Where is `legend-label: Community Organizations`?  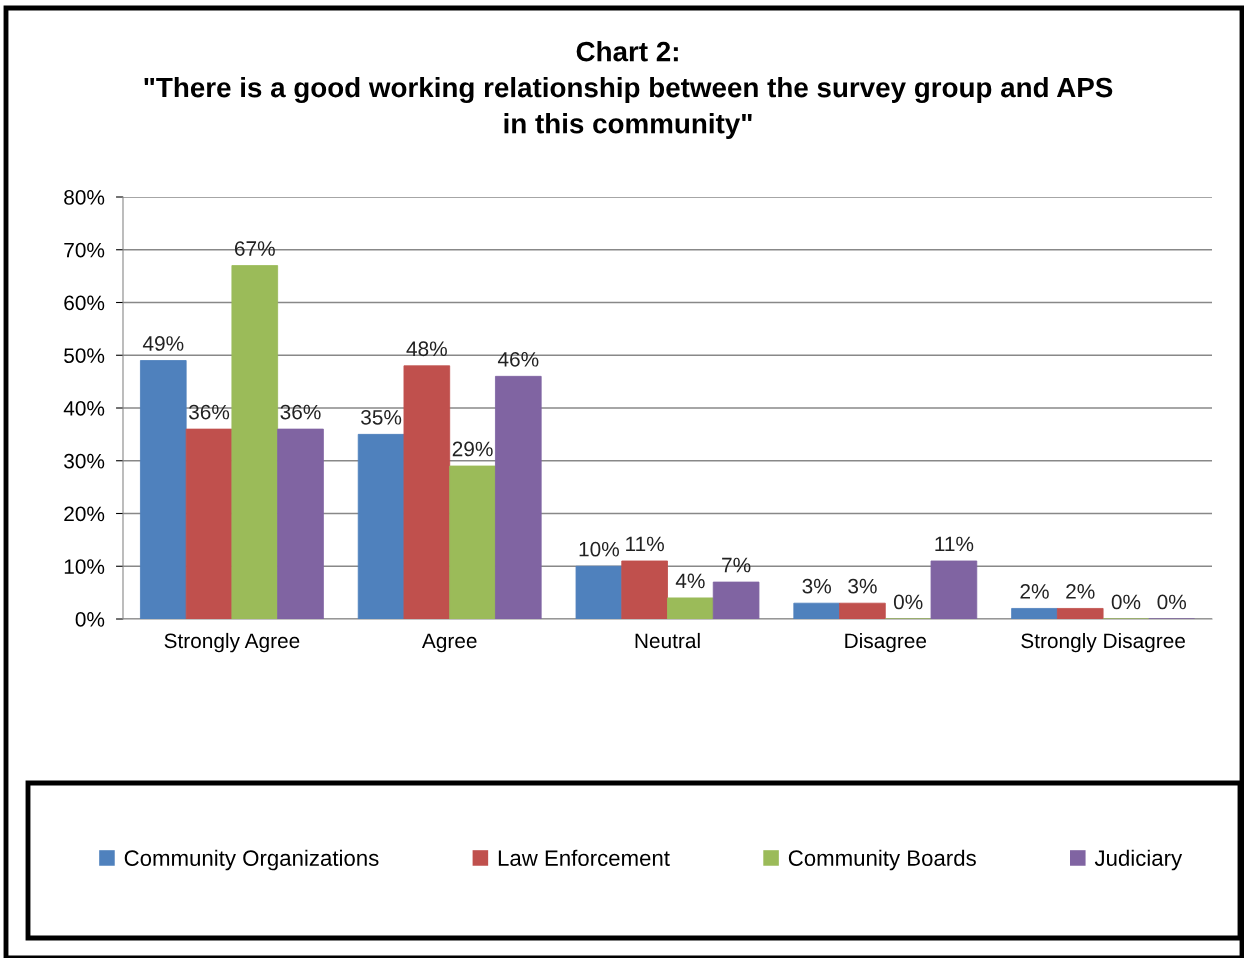 legend-label: Community Organizations is located at coordinates (251, 860).